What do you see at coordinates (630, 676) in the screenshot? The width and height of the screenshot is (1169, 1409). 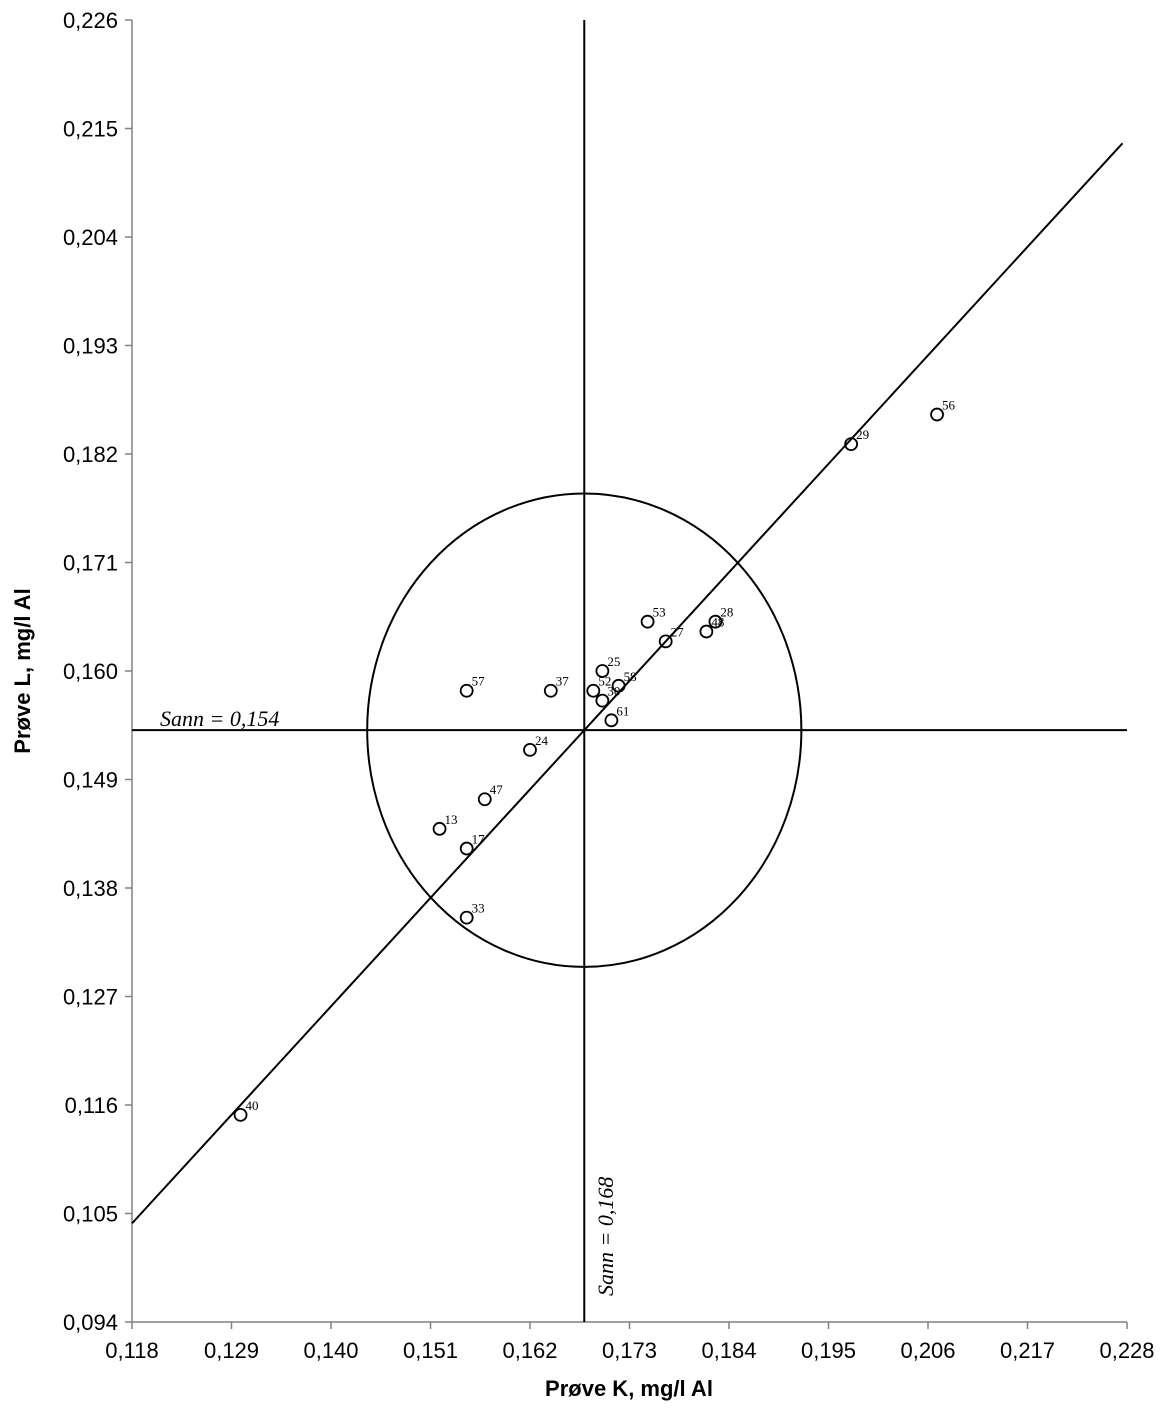 I see `data-point-label: 58` at bounding box center [630, 676].